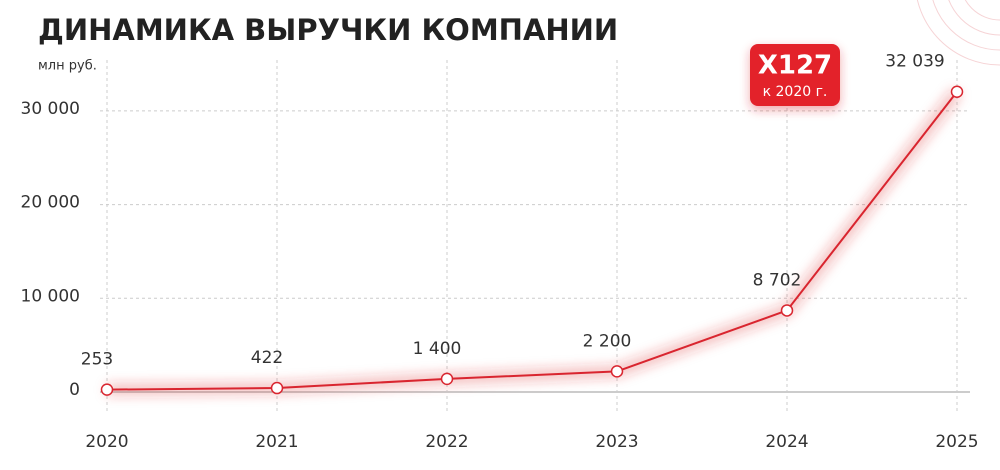 The width and height of the screenshot is (1000, 470). Describe the element at coordinates (956, 442) in the screenshot. I see `x-tick-label: 2025` at that location.